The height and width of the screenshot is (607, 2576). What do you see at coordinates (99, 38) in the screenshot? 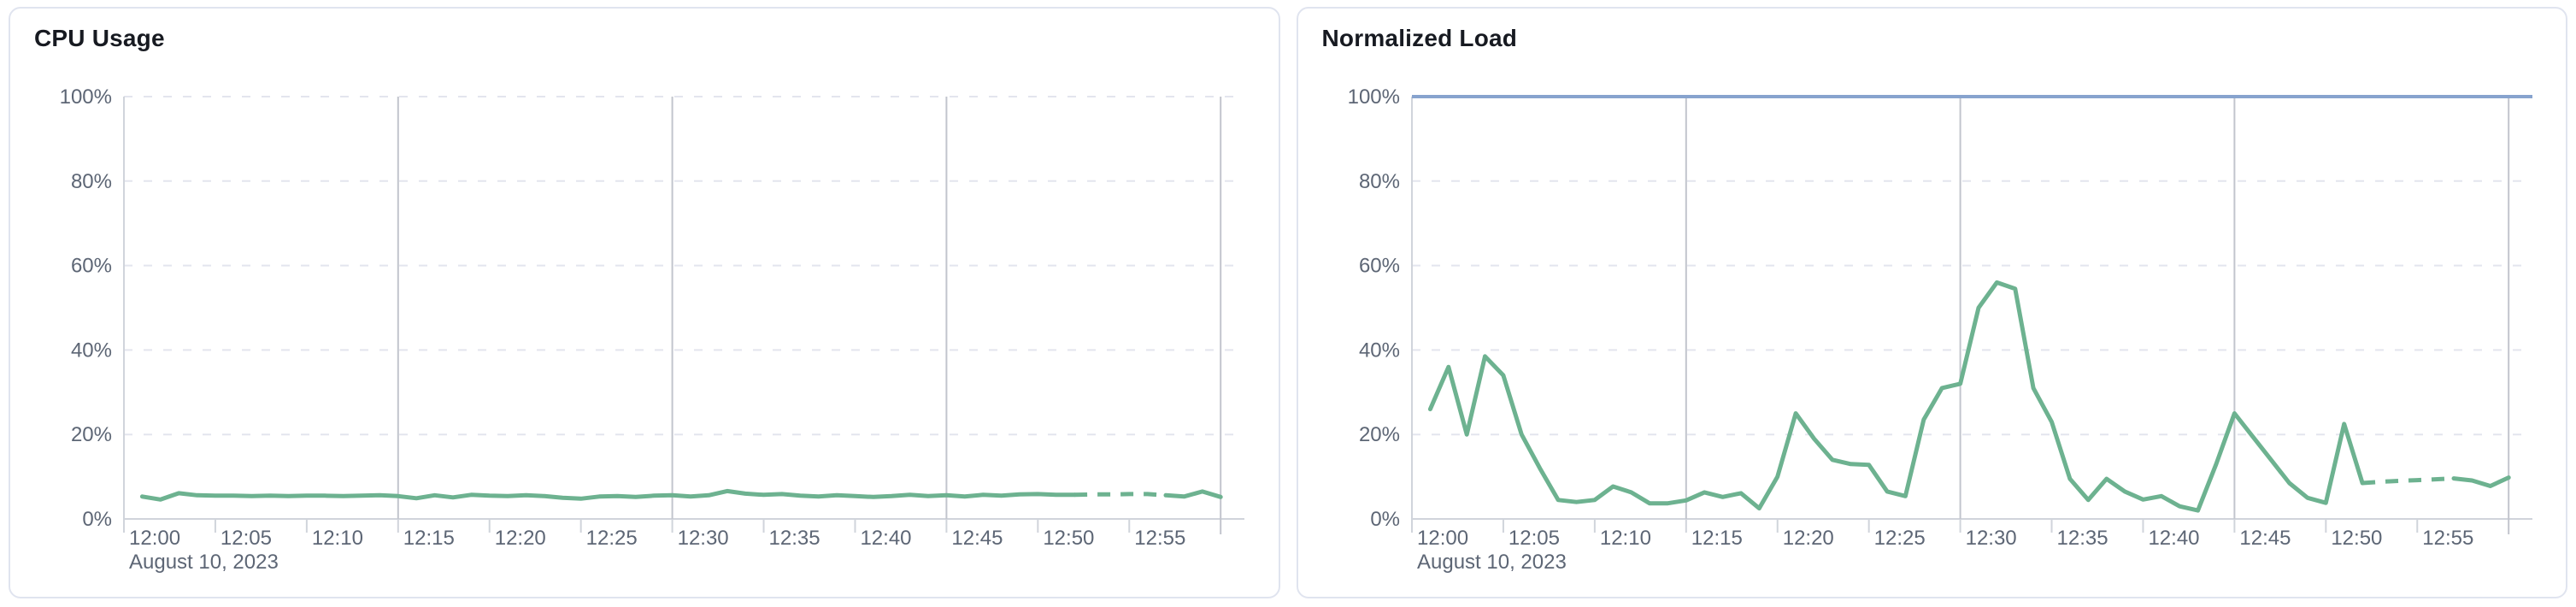
I see `chart-title-cpu-usage: CPU Usage` at bounding box center [99, 38].